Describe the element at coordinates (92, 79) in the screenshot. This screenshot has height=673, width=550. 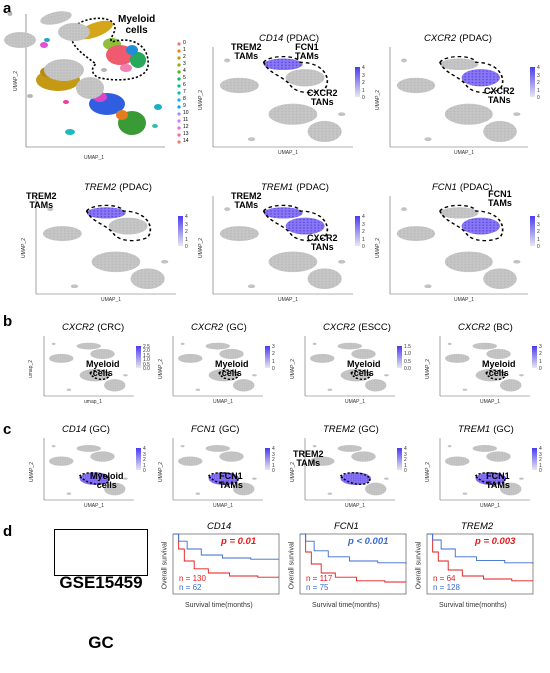
I see `figure-canvas` at that location.